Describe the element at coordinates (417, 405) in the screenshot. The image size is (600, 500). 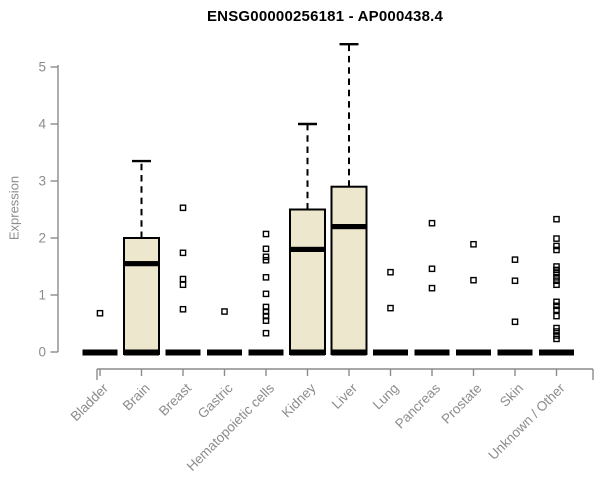
I see `x-tick-label: Pancreas` at that location.